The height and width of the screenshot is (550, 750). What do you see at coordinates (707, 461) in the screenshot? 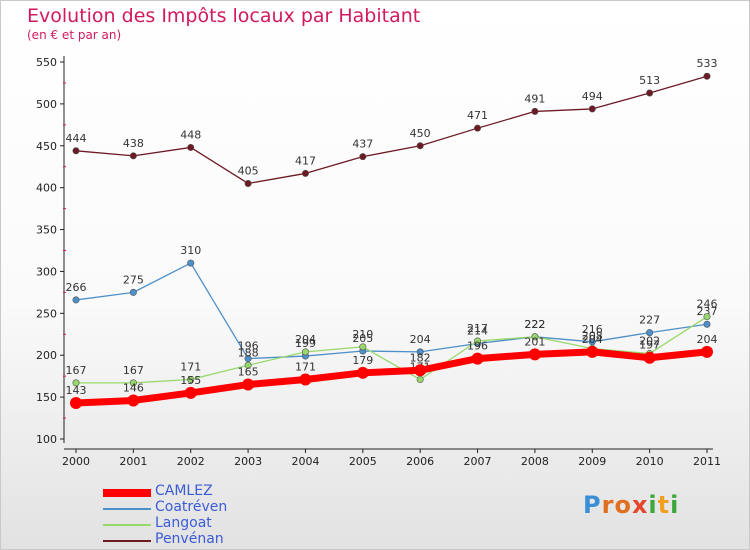
I see `x-tick-label-2011: 2011` at bounding box center [707, 461].